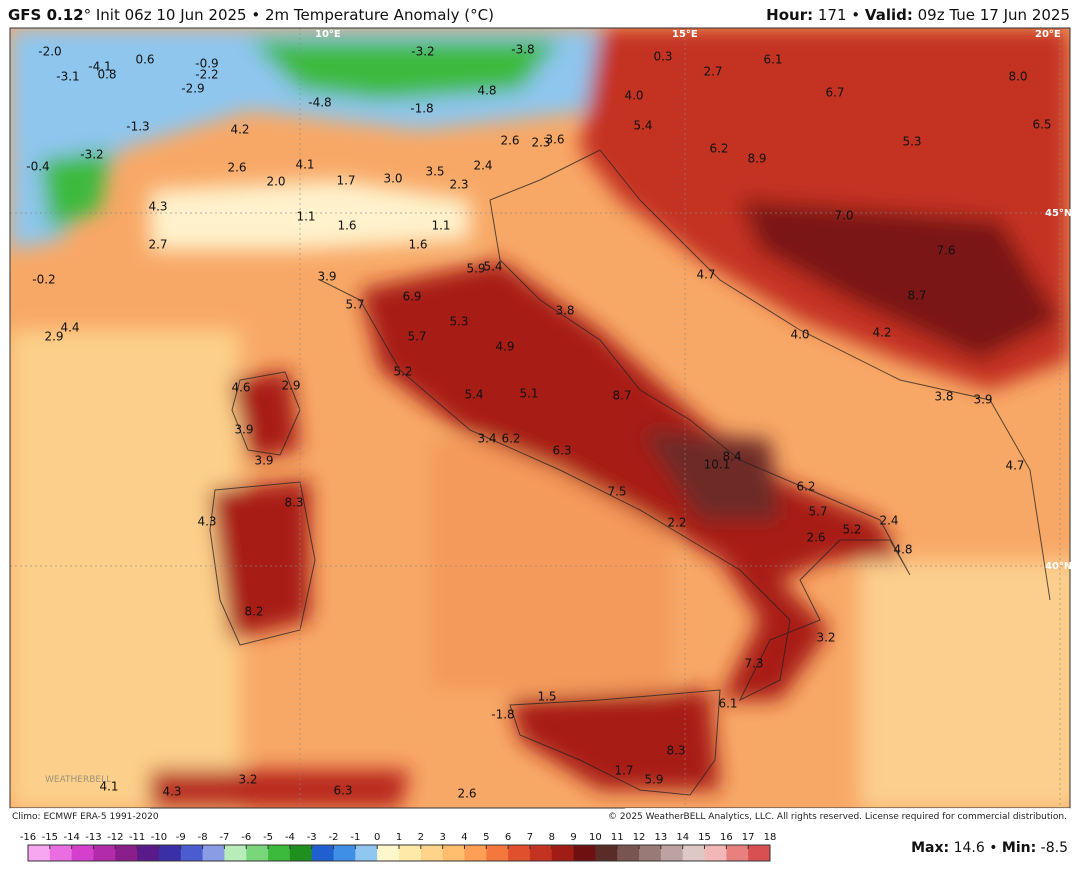  What do you see at coordinates (346, 226) in the screenshot?
I see `map-label: 1.6` at bounding box center [346, 226].